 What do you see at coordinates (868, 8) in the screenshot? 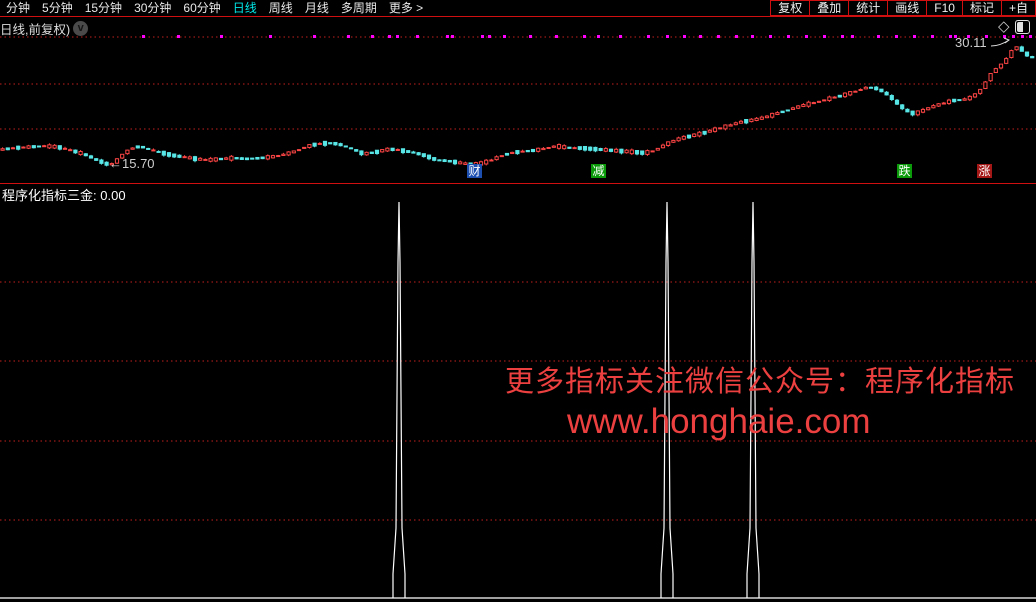
I see `toolbar-button-2: 统计` at bounding box center [868, 8].